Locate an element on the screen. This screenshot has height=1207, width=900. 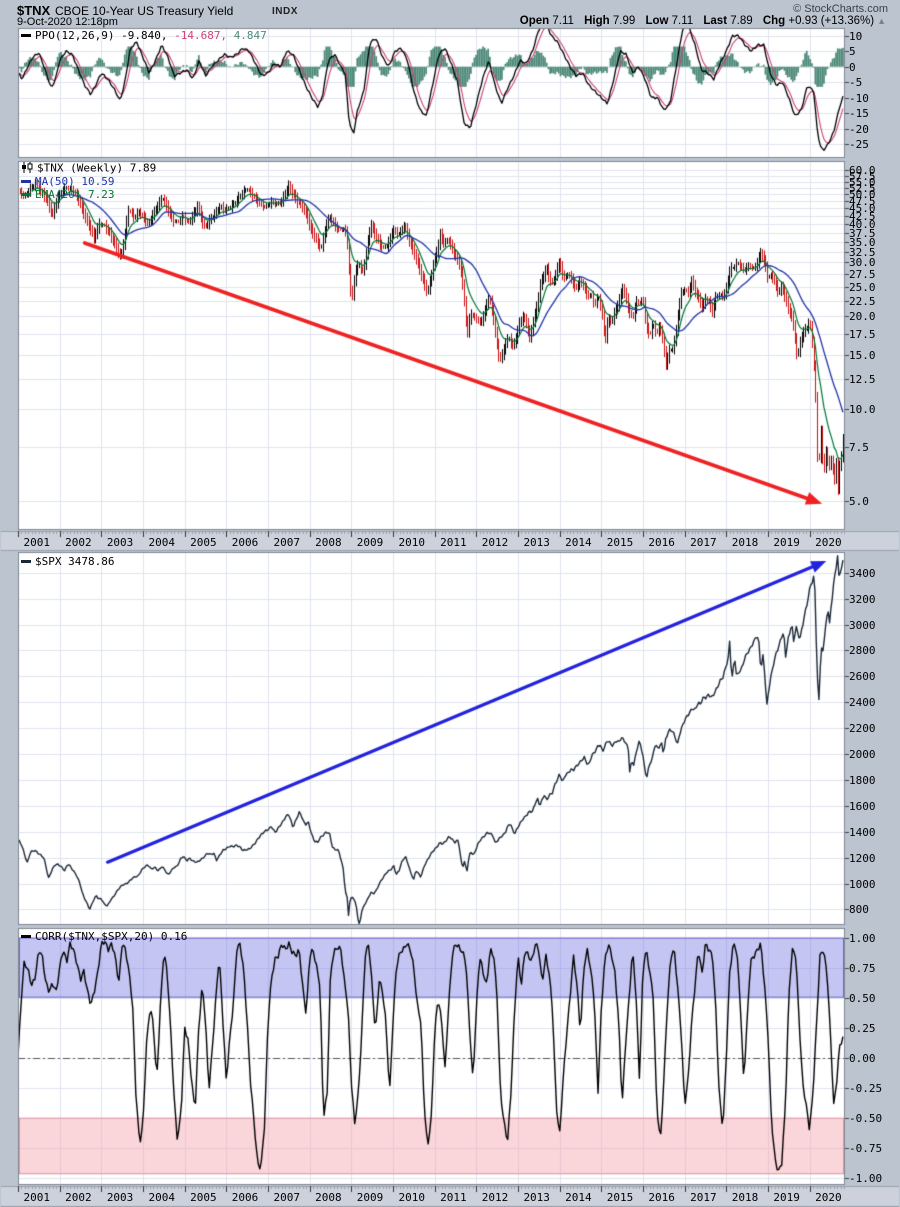
y-axis-tick-label: 42.5 is located at coordinates (862, 216).